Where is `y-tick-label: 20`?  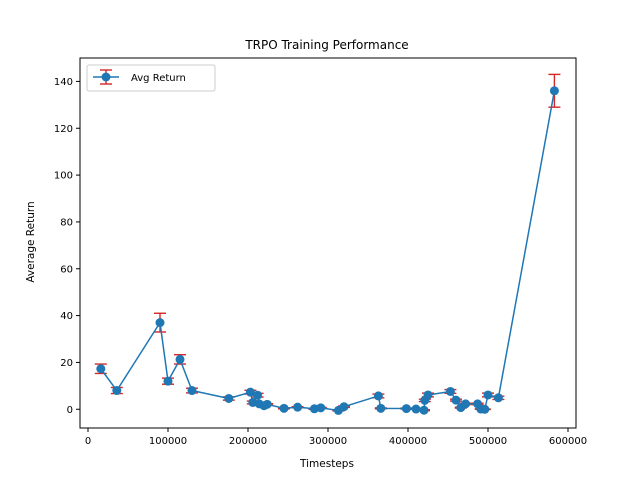 y-tick-label: 20 is located at coordinates (66, 363).